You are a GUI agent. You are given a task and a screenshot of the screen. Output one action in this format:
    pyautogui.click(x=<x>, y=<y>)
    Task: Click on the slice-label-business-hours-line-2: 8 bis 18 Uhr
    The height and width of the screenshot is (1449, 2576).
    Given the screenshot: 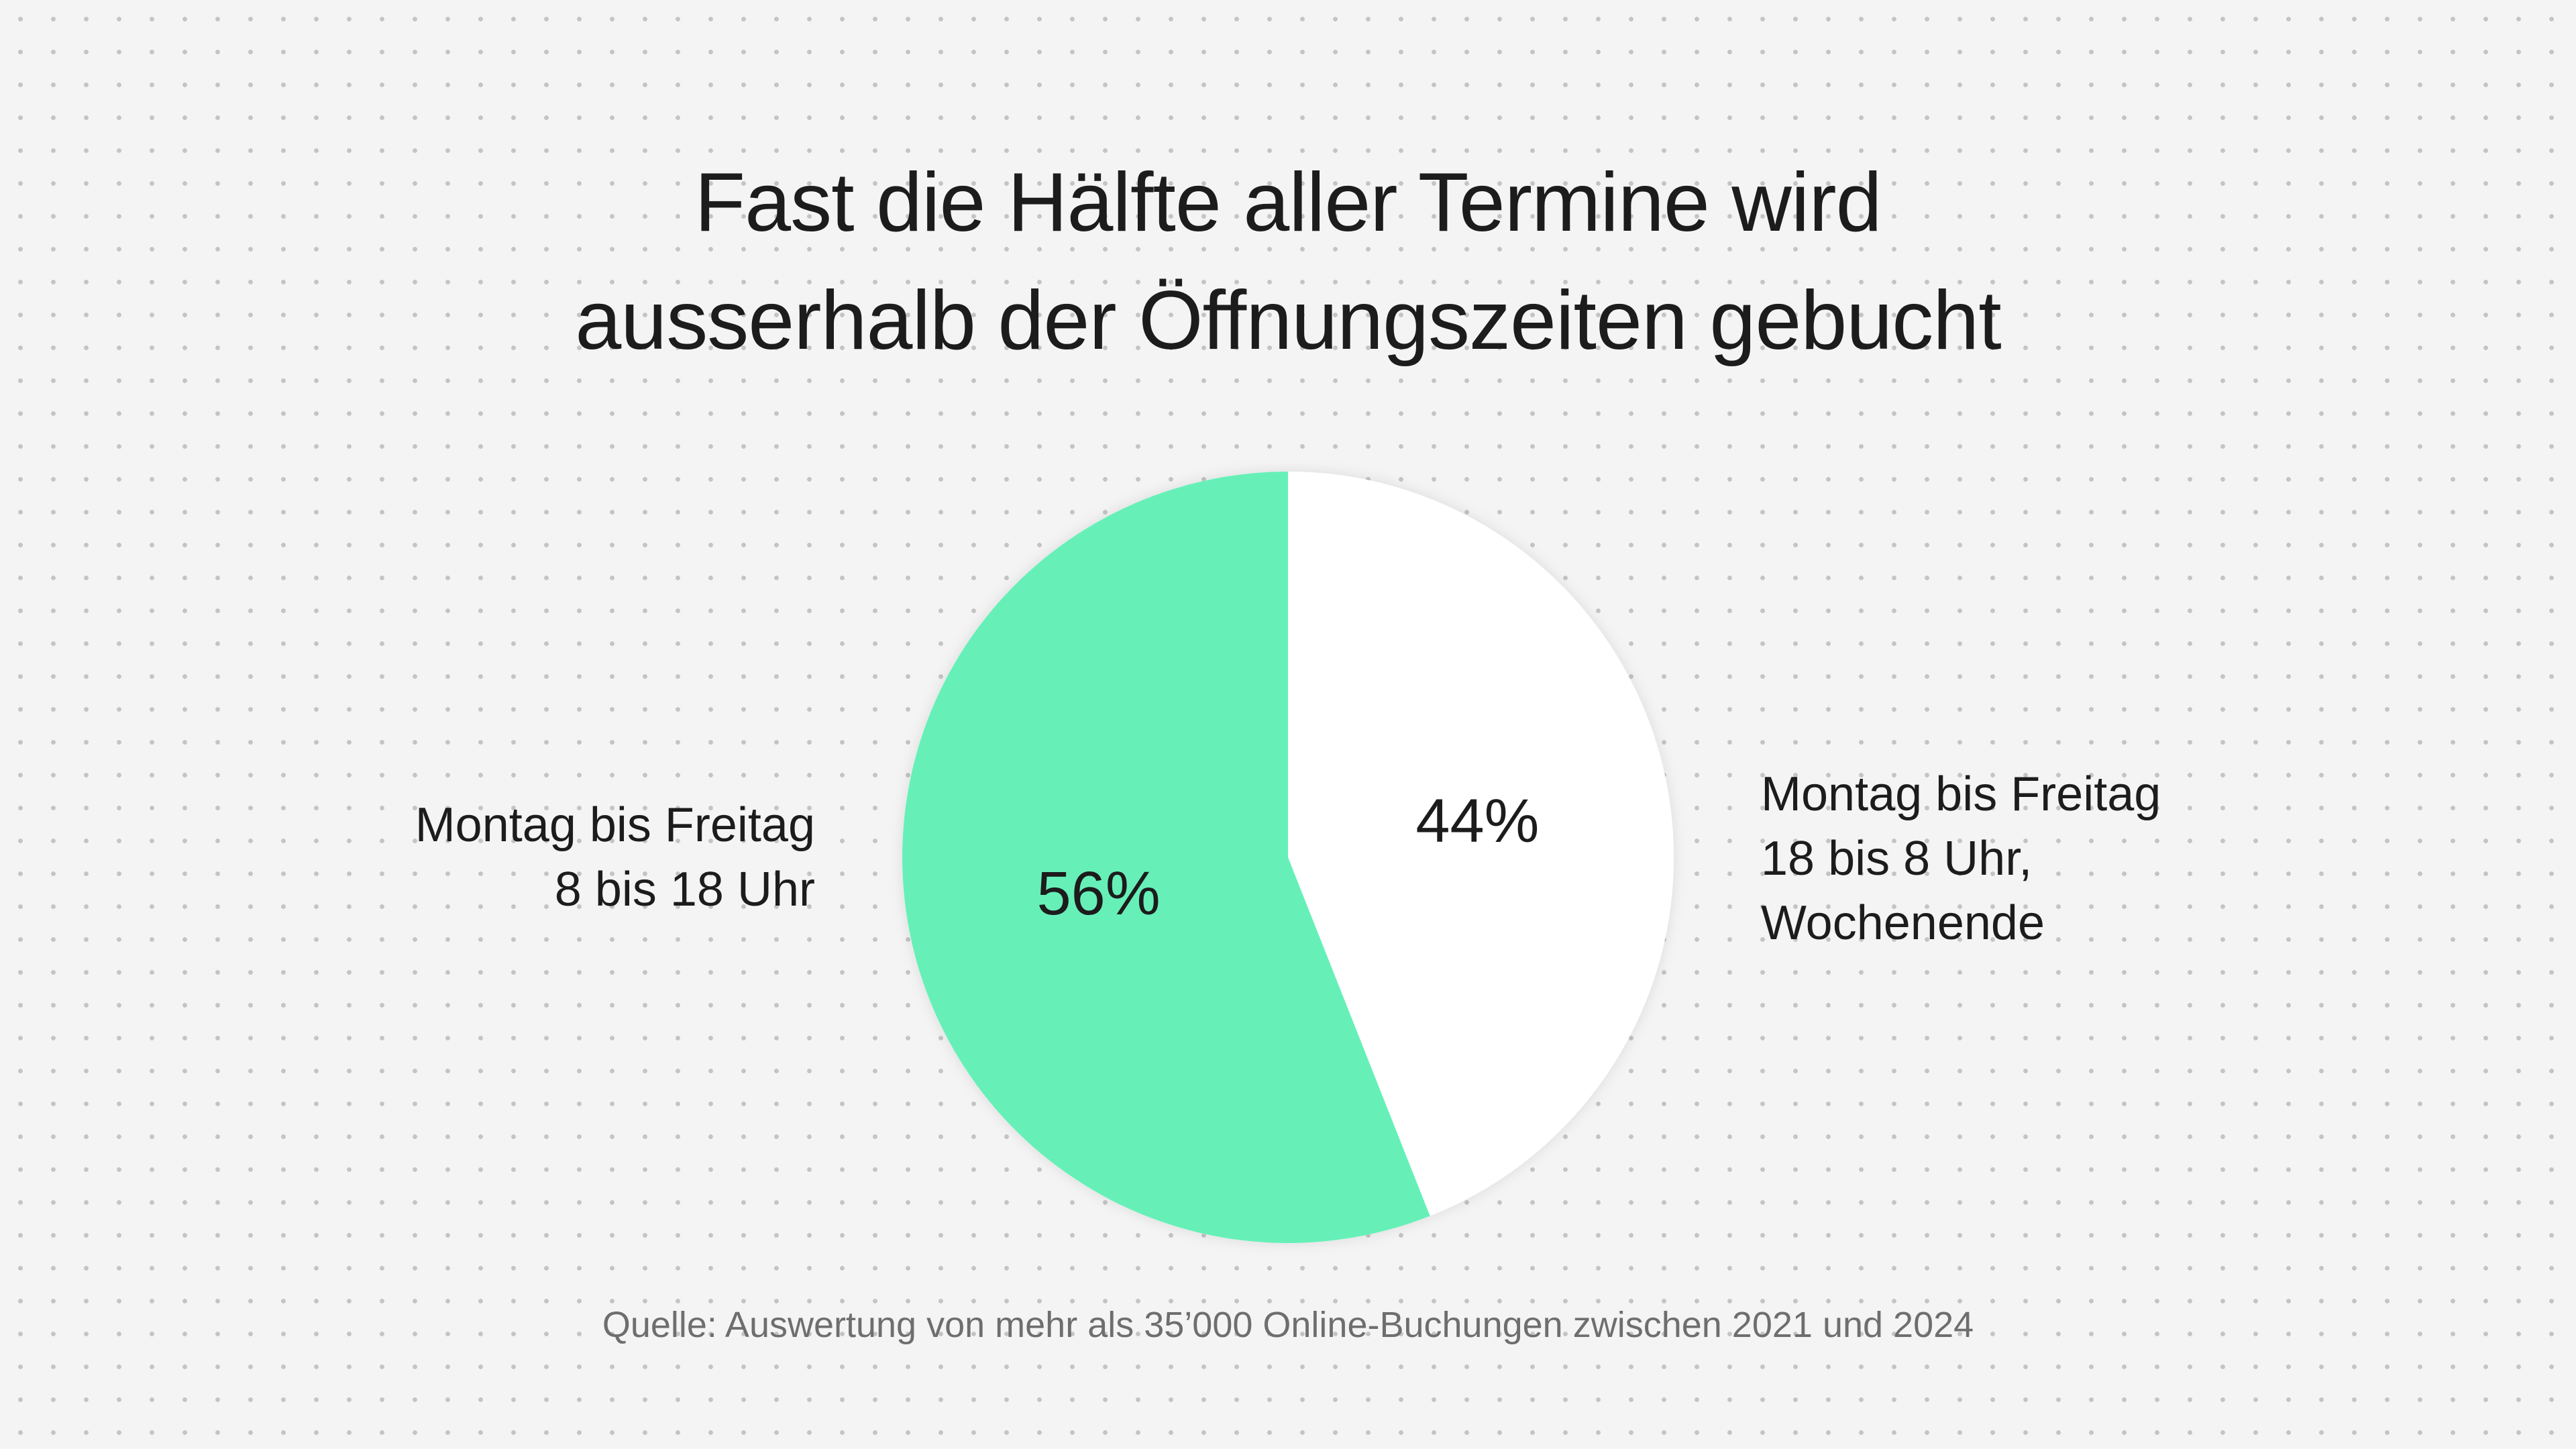 What is the action you would take?
    pyautogui.click(x=684, y=889)
    